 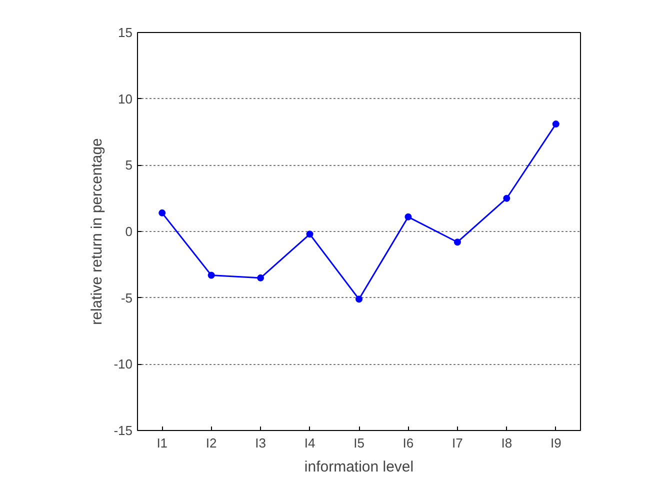 What do you see at coordinates (129, 165) in the screenshot?
I see `y-tick-label: 5` at bounding box center [129, 165].